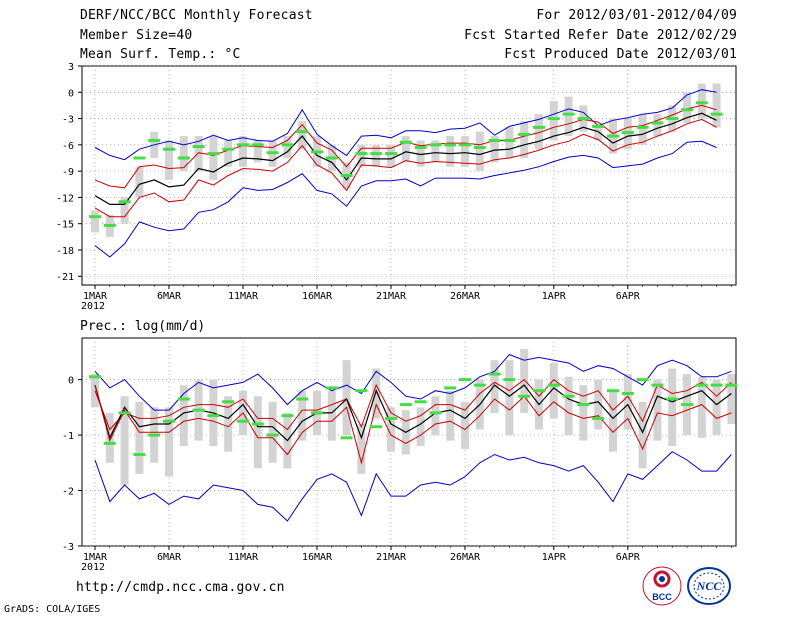  What do you see at coordinates (391, 557) in the screenshot?
I see `precipitation-x-tick-label: 21MAR` at bounding box center [391, 557].